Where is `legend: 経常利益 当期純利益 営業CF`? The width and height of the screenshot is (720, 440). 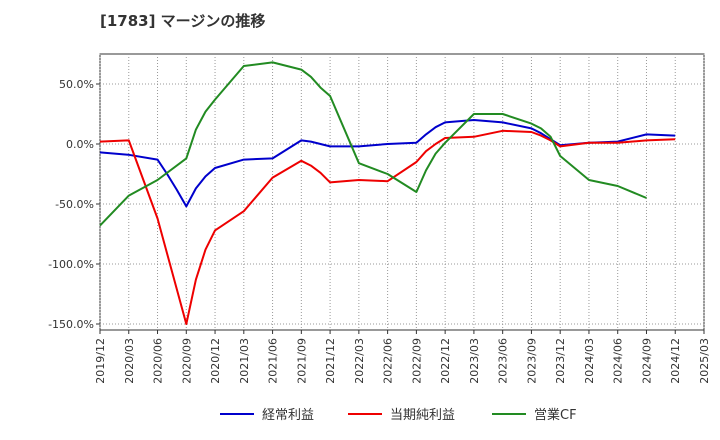
legend: 経常利益 当期純利益 営業CF is located at coordinates (398, 415).